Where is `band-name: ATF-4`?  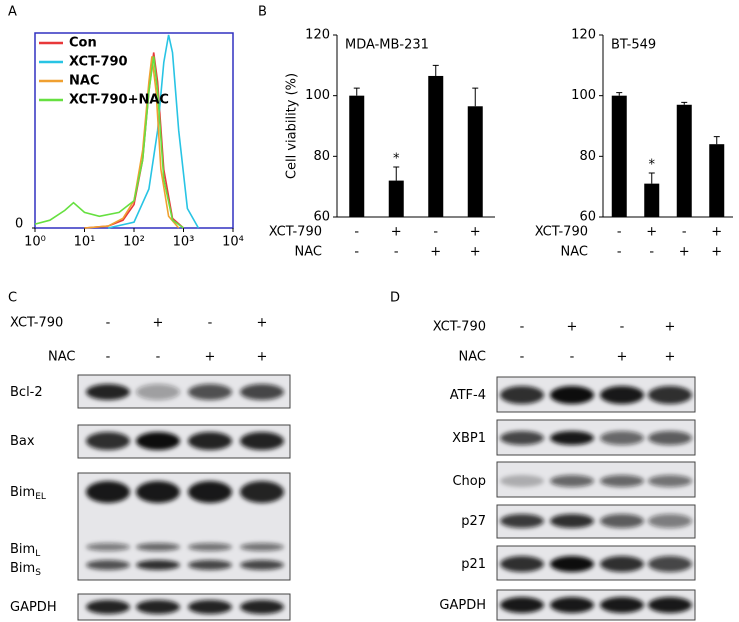
band-name: ATF-4 is located at coordinates (468, 395).